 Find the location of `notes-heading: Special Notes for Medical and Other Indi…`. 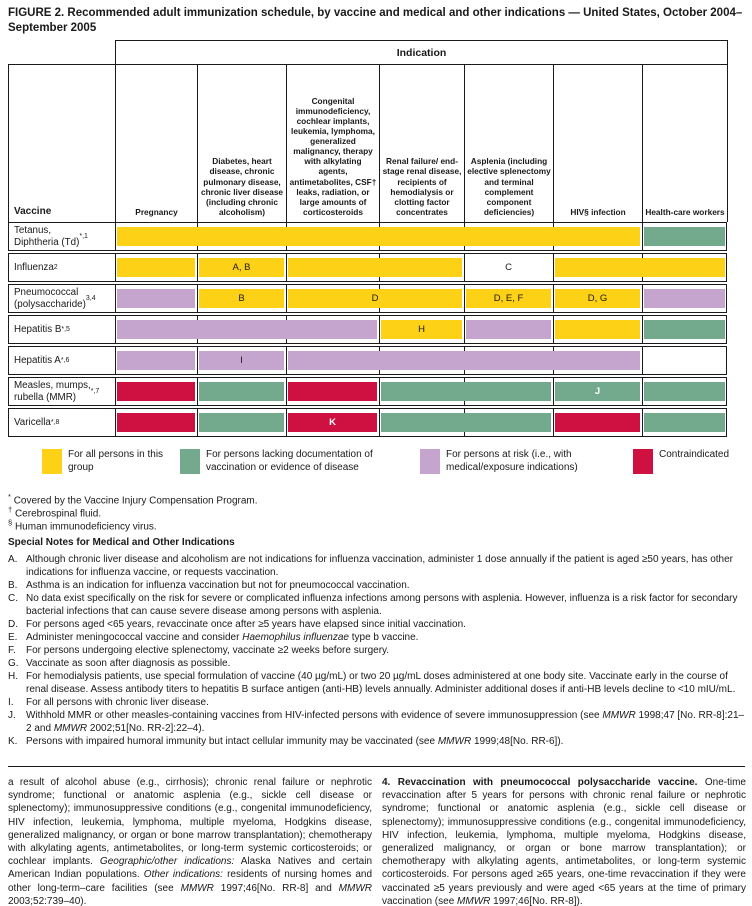

notes-heading: Special Notes for Medical and Other Indi… is located at coordinates (121, 542).